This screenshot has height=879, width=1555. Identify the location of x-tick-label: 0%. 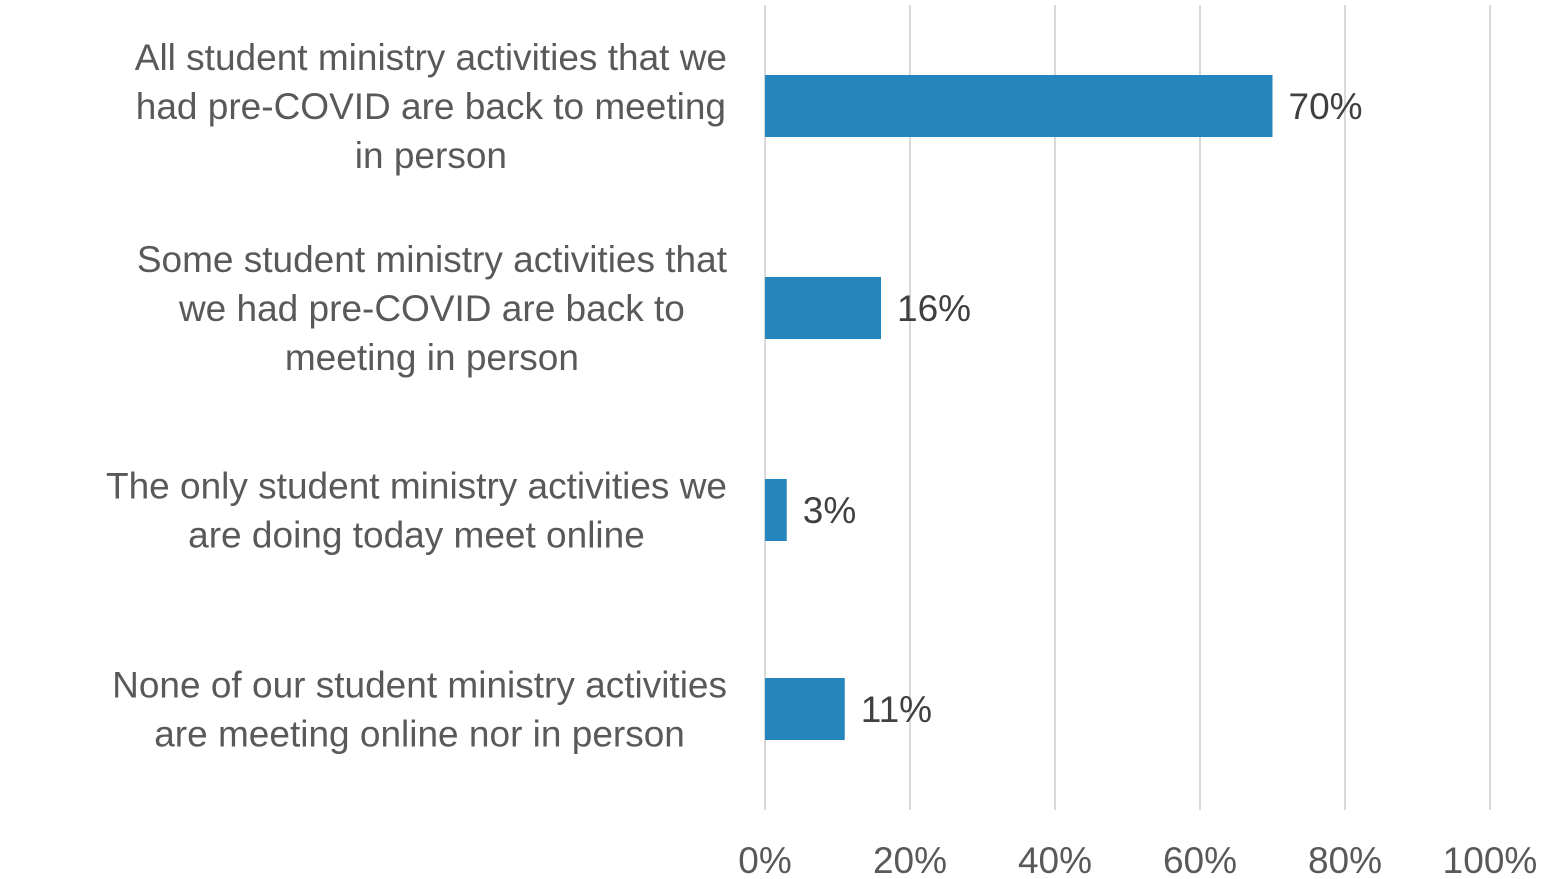
(764, 859).